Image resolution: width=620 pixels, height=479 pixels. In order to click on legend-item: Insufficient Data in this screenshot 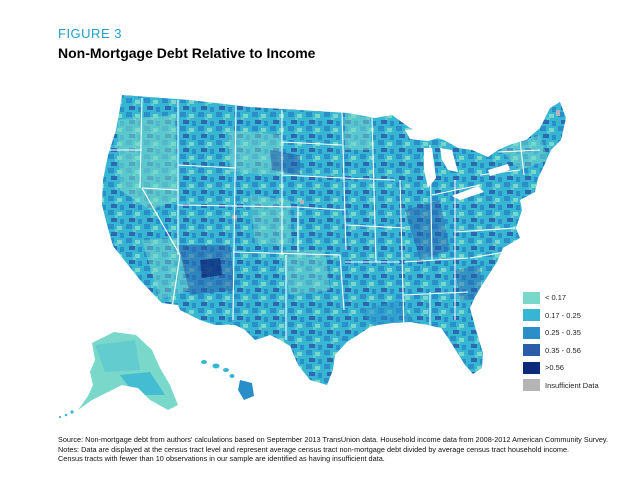, I will do `click(570, 385)`.